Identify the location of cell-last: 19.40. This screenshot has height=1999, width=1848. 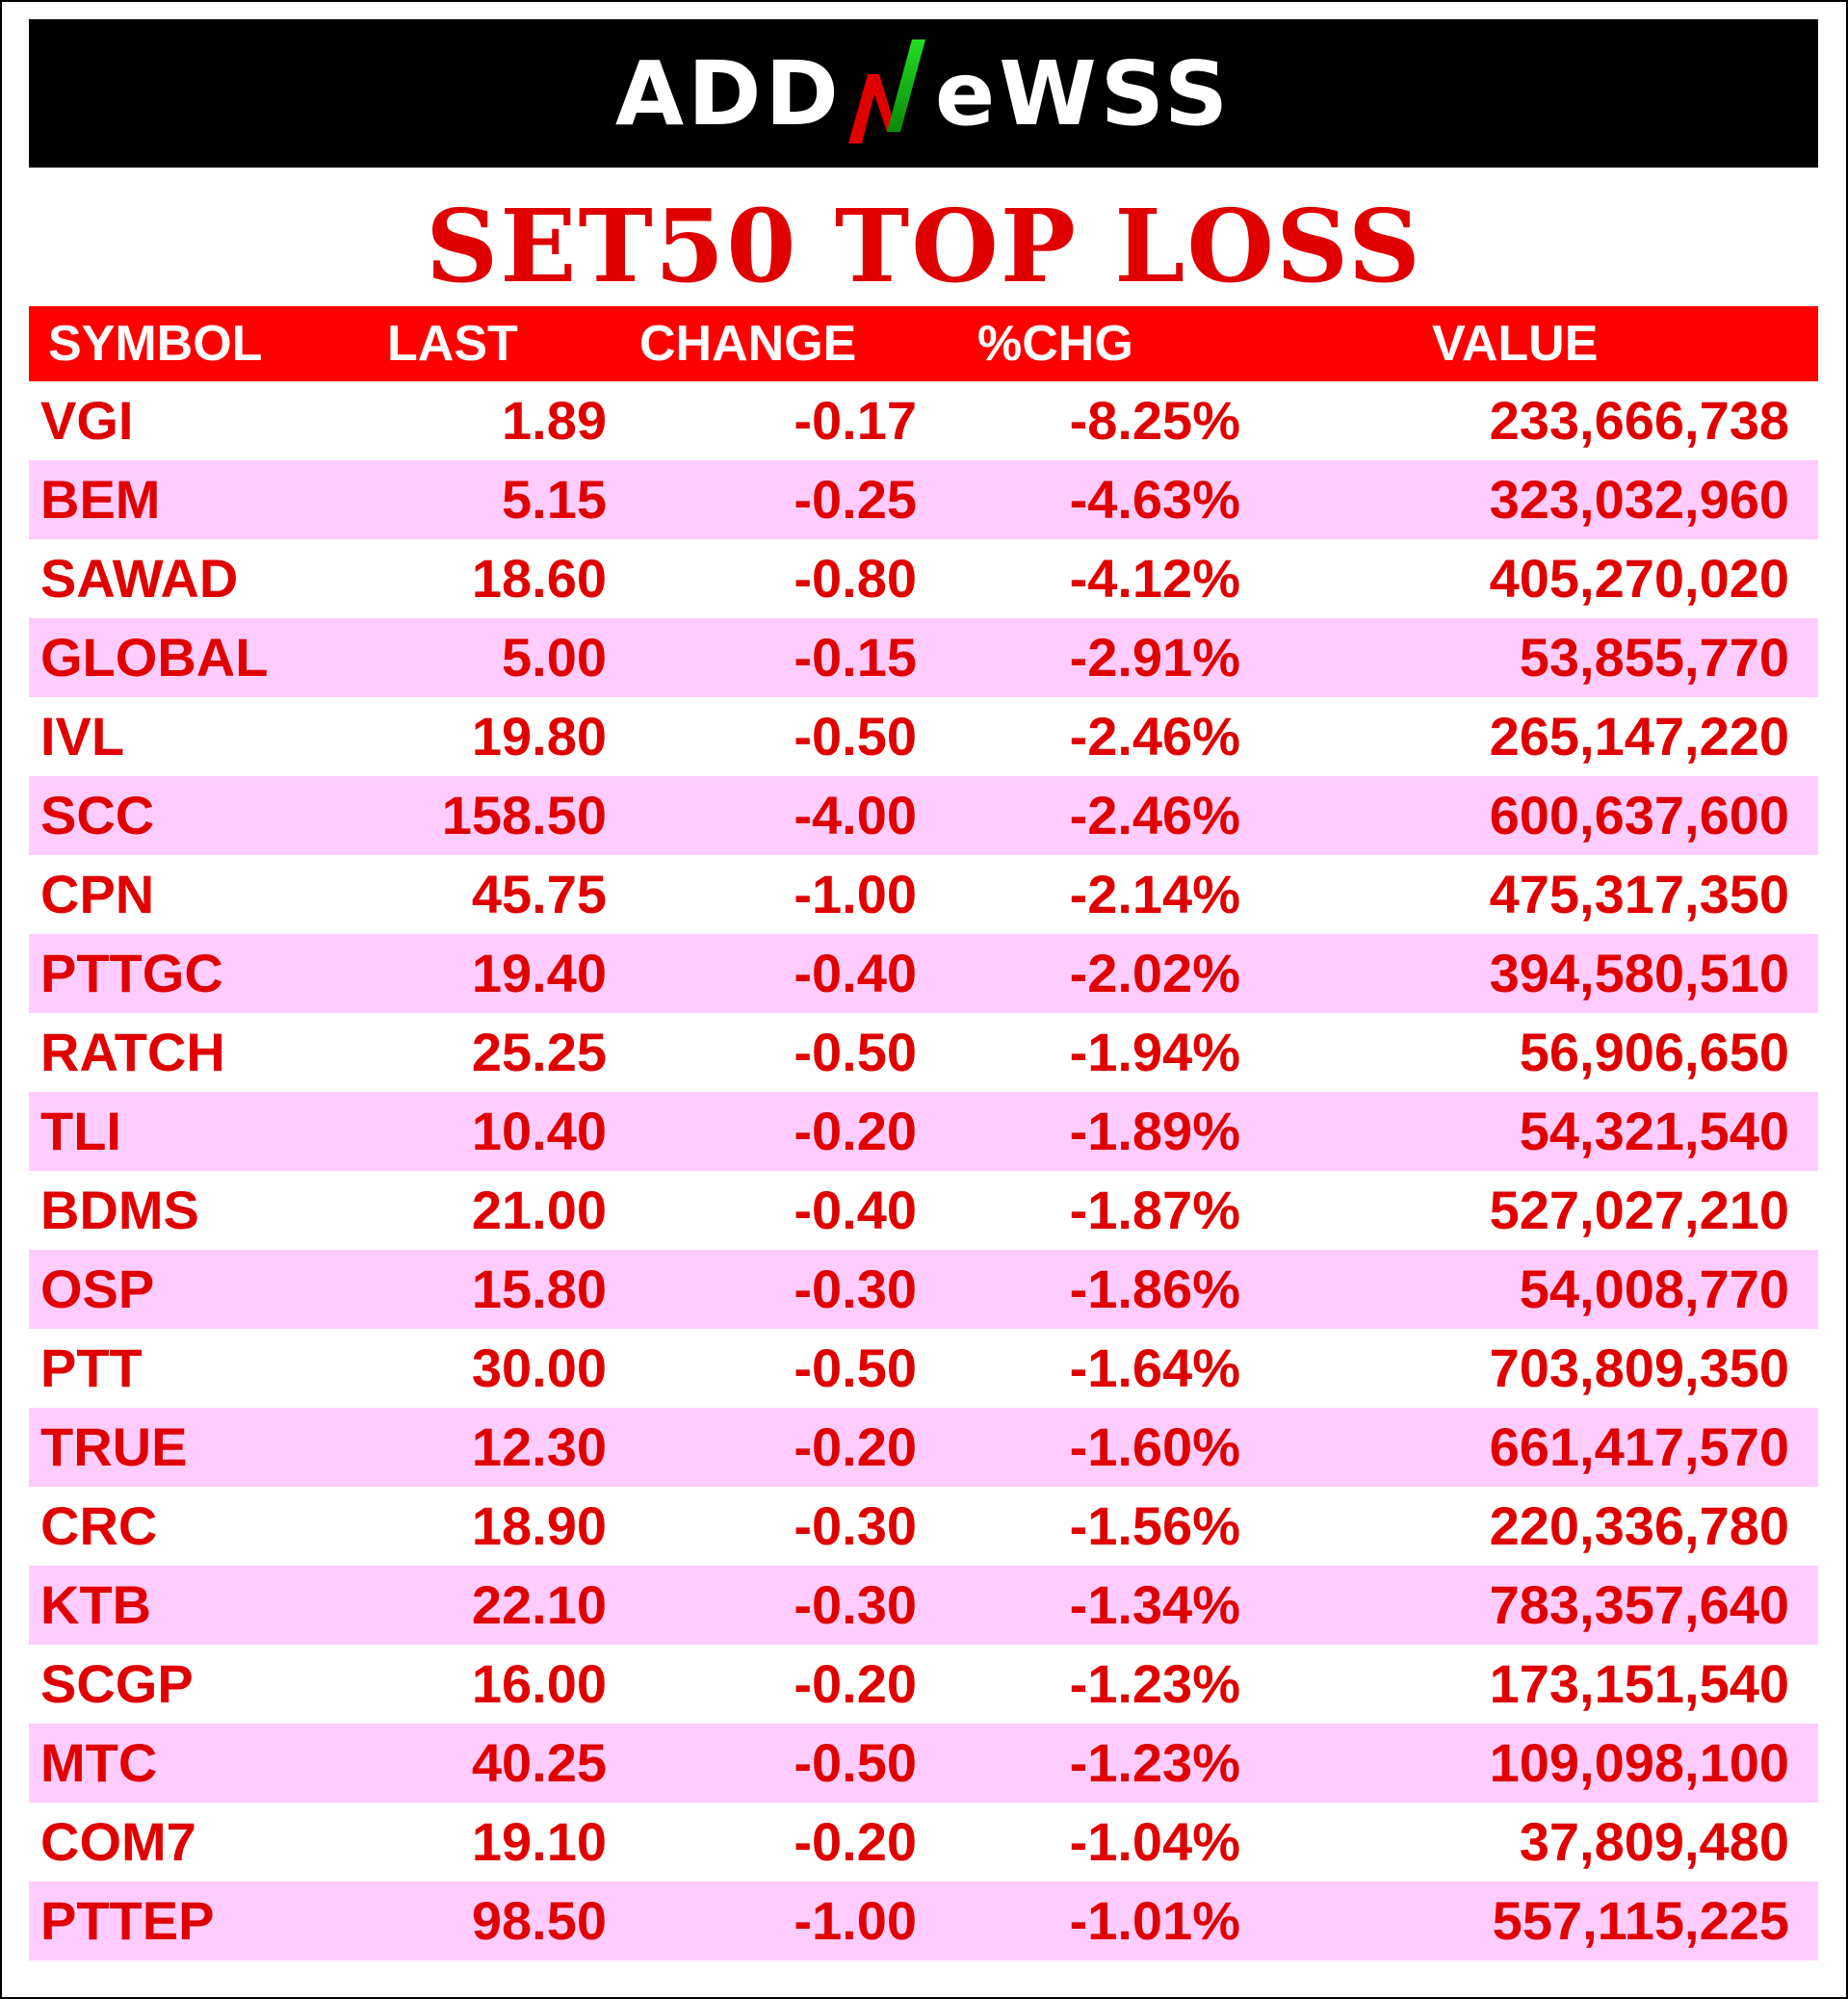
(539, 973).